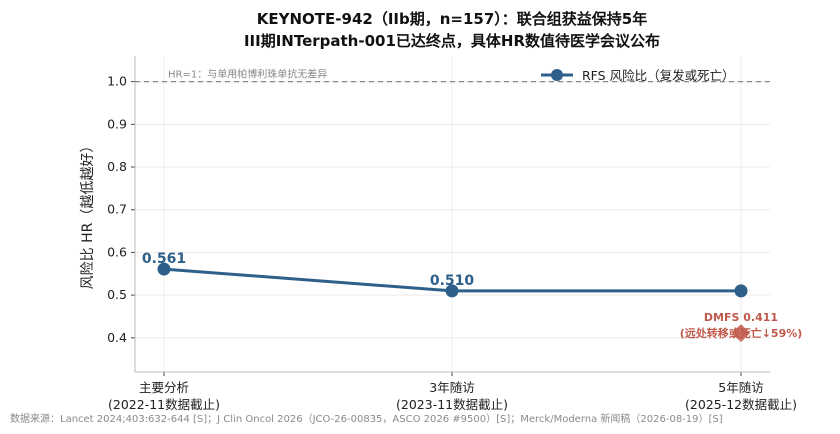 The image size is (840, 434). I want to click on legend-label: RFS 风险比（复发或死亡）, so click(658, 75).